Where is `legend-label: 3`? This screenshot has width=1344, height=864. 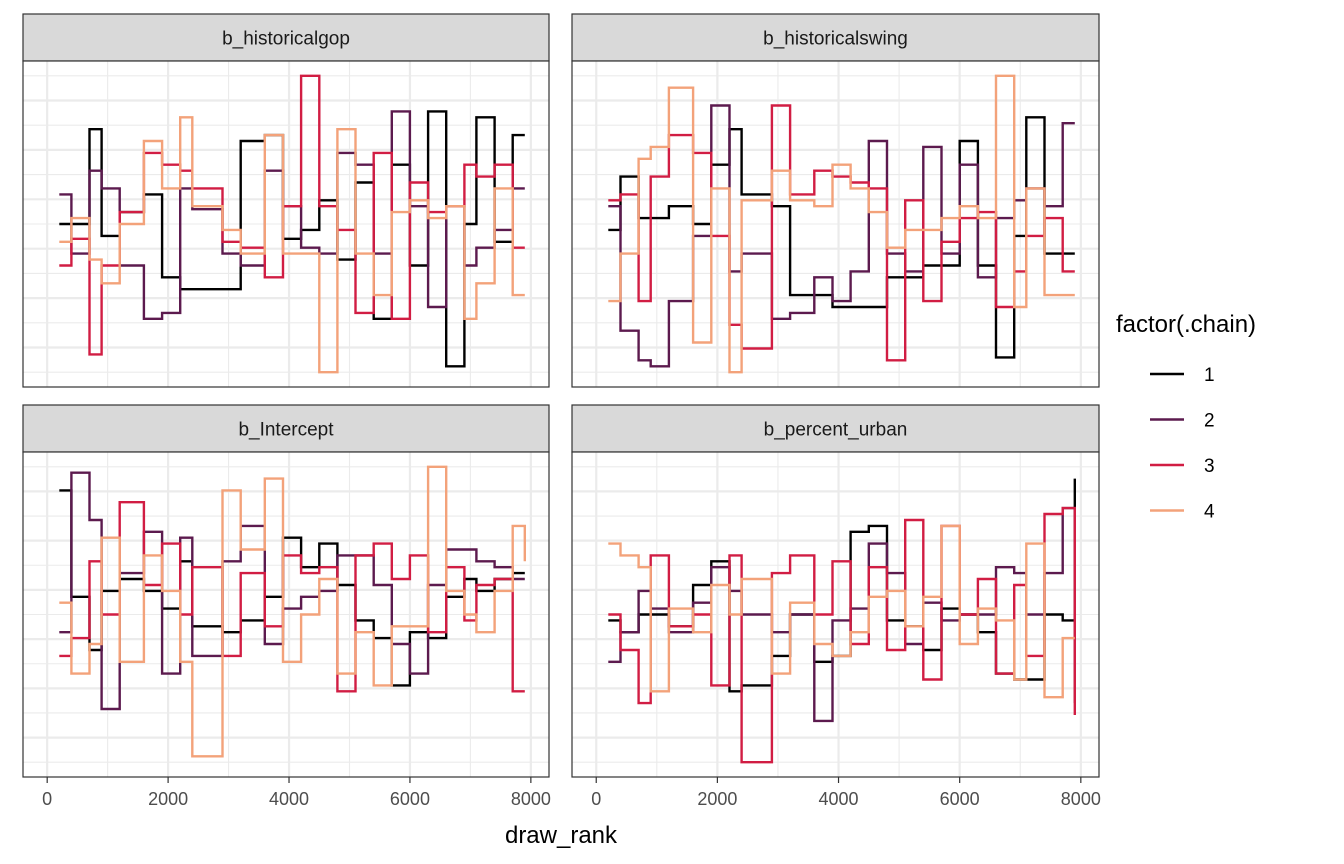 legend-label: 3 is located at coordinates (1209, 466).